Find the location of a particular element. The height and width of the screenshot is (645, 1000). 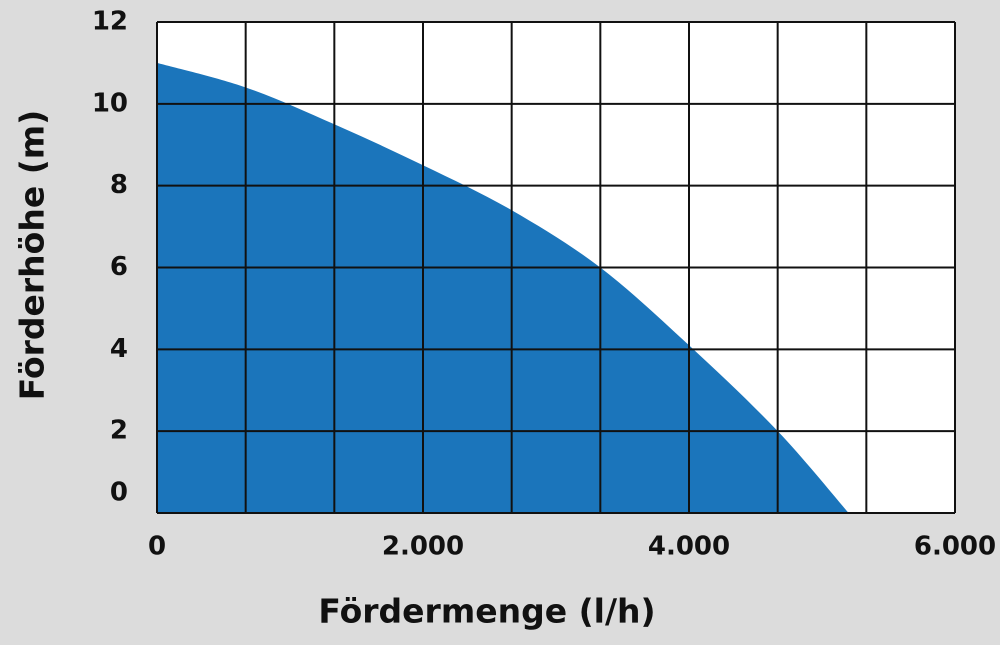

y-tick-label: 6 is located at coordinates (119, 267).